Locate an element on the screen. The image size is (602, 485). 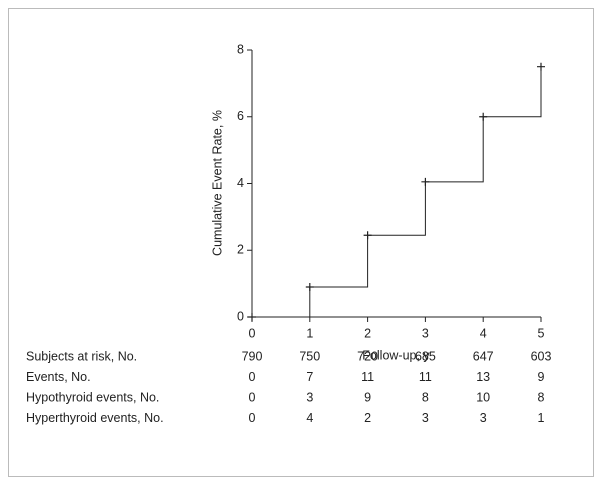
risk-row-label: Hyperthyroid events, No. is located at coordinates (95, 418).